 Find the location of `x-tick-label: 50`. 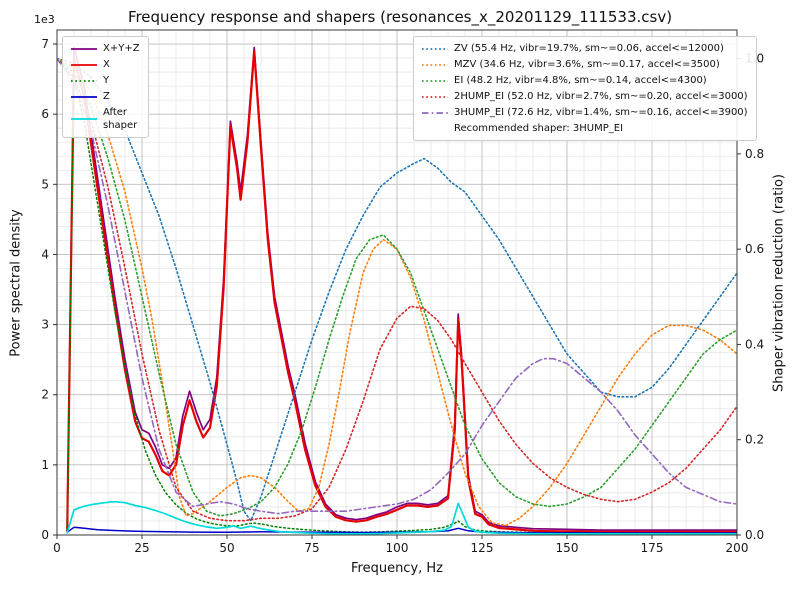

x-tick-label: 50 is located at coordinates (226, 548).